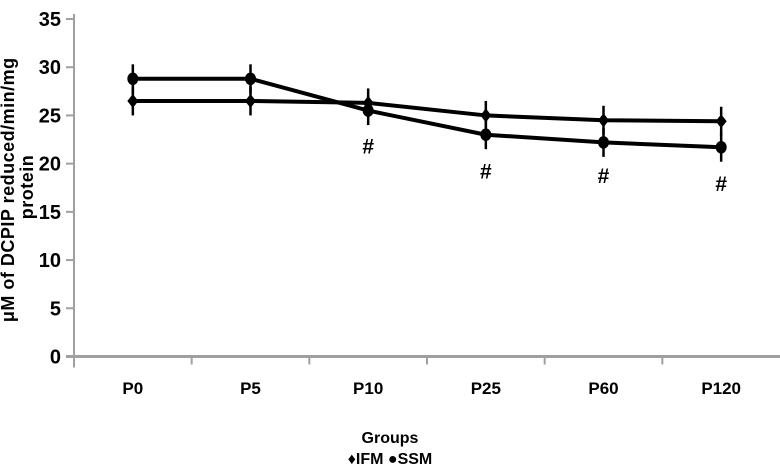 This screenshot has height=476, width=780. Describe the element at coordinates (544, 165) in the screenshot. I see `significance-marks: # # # #` at that location.